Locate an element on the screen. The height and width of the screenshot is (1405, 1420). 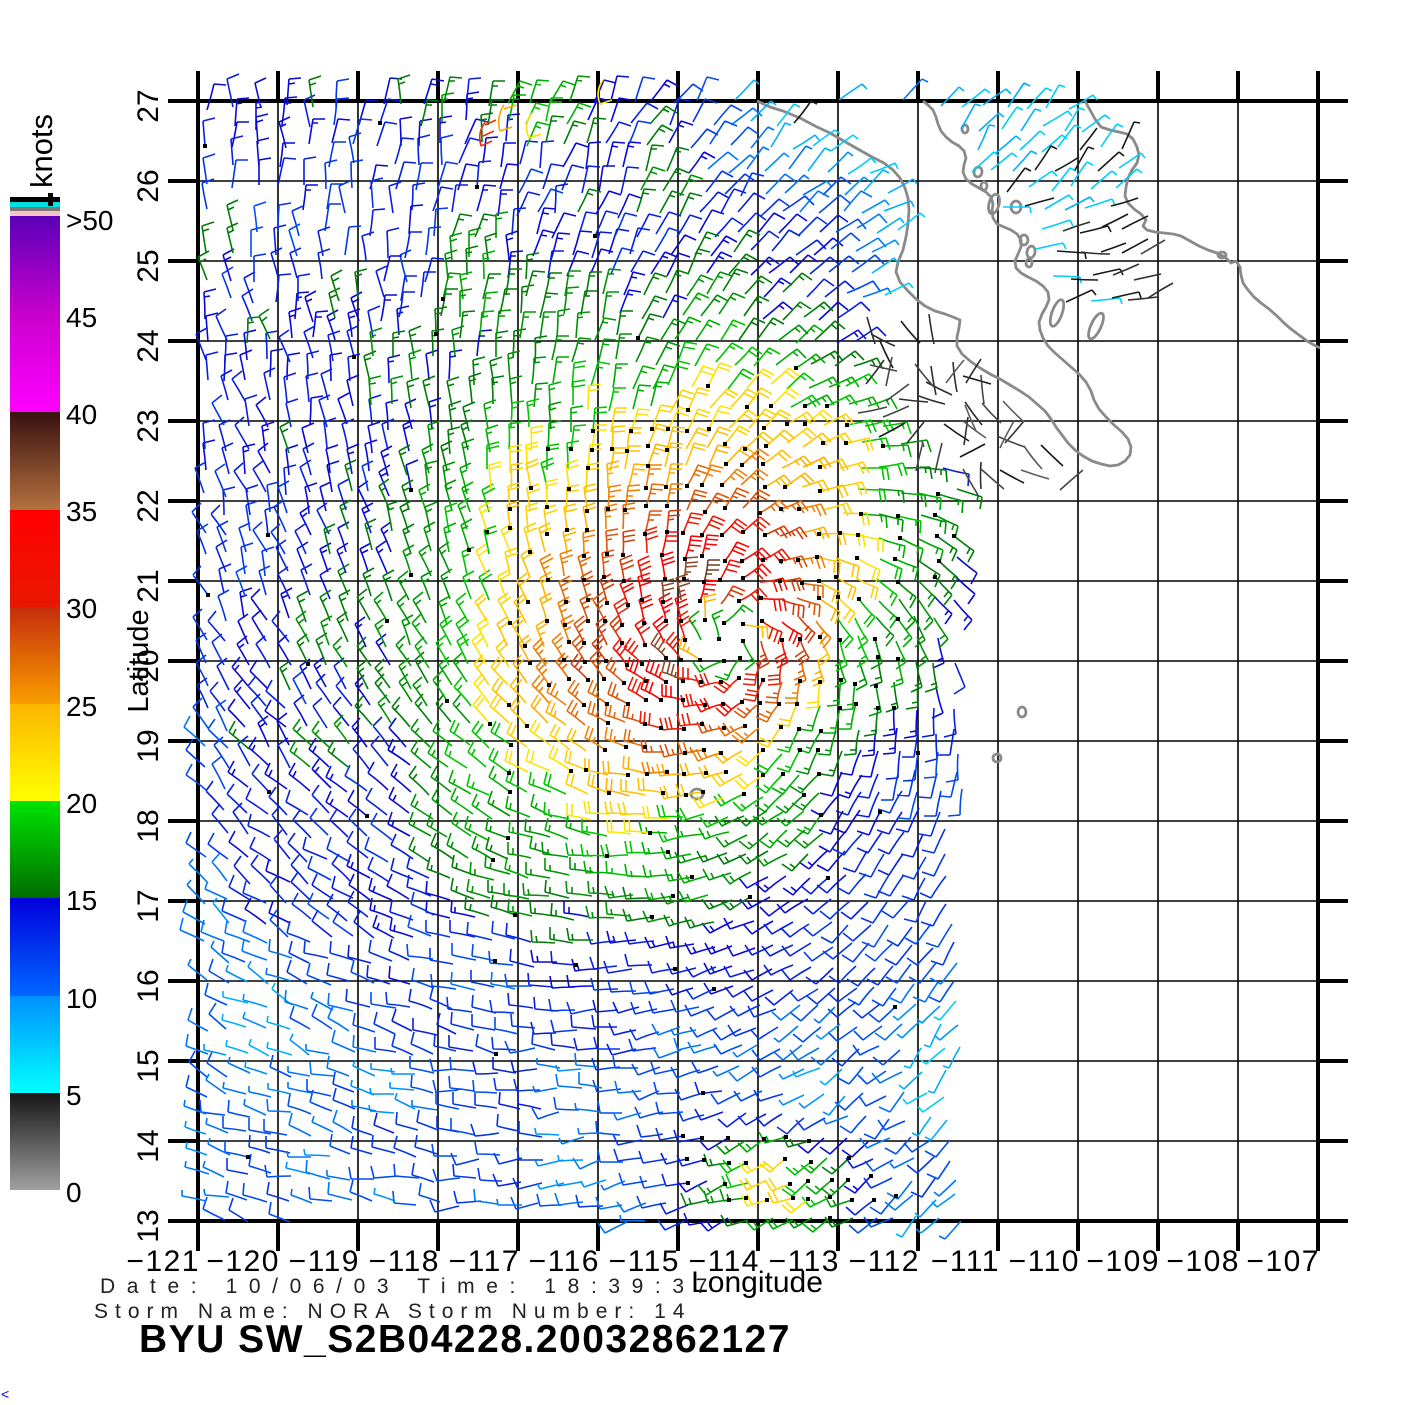
svg-text: 35 is located at coordinates (81, 511).